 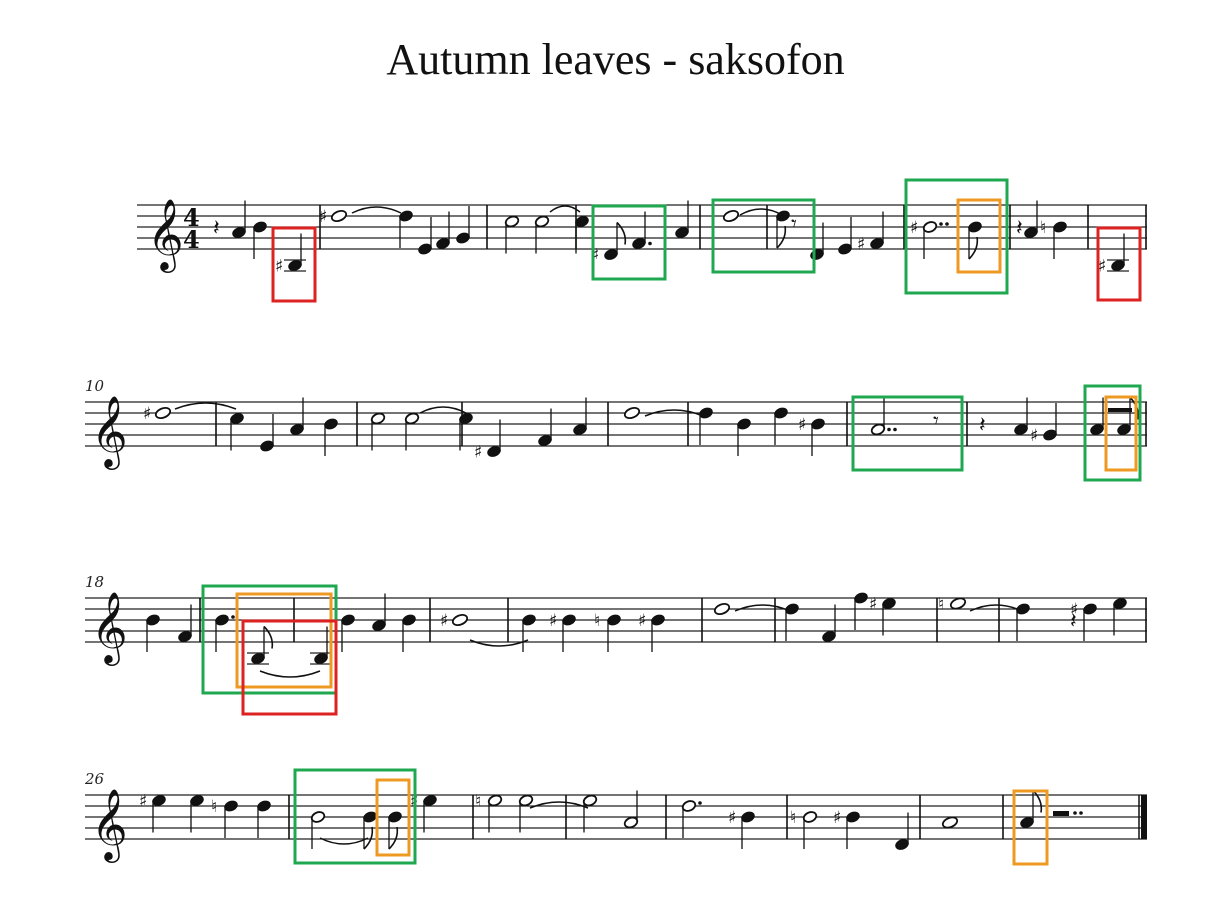 I want to click on staff-system-2: 𝄞, so click(x=616, y=432).